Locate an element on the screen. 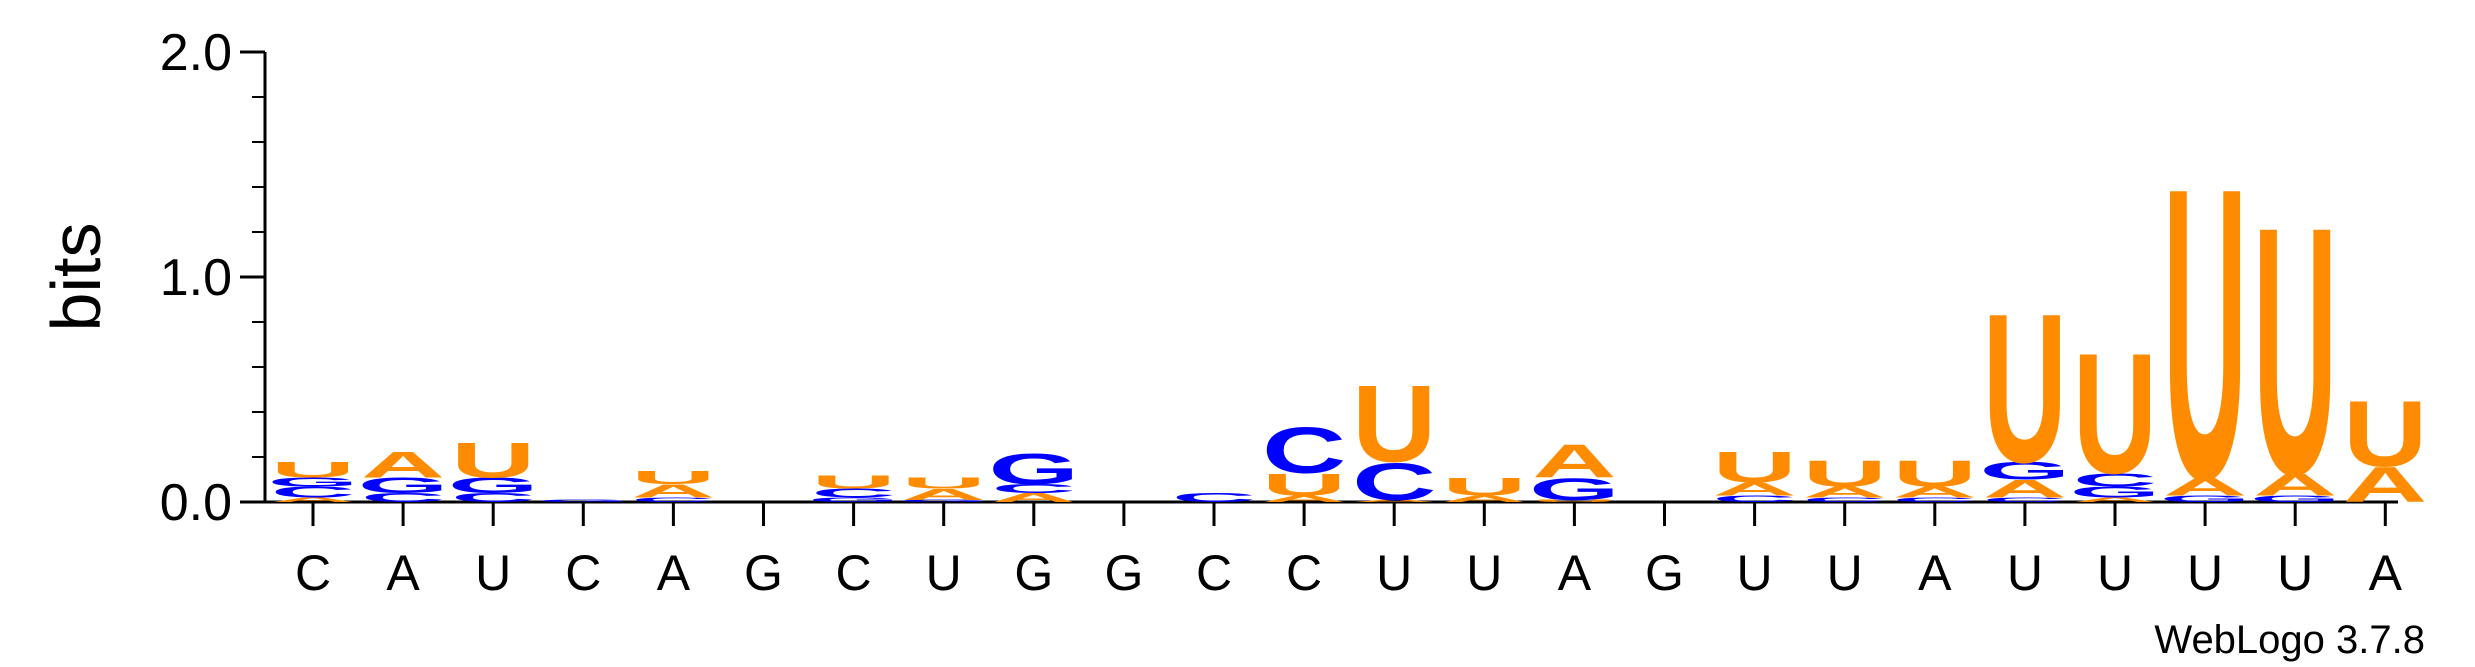  y-tick-label-0: 0.0 is located at coordinates (196, 503).